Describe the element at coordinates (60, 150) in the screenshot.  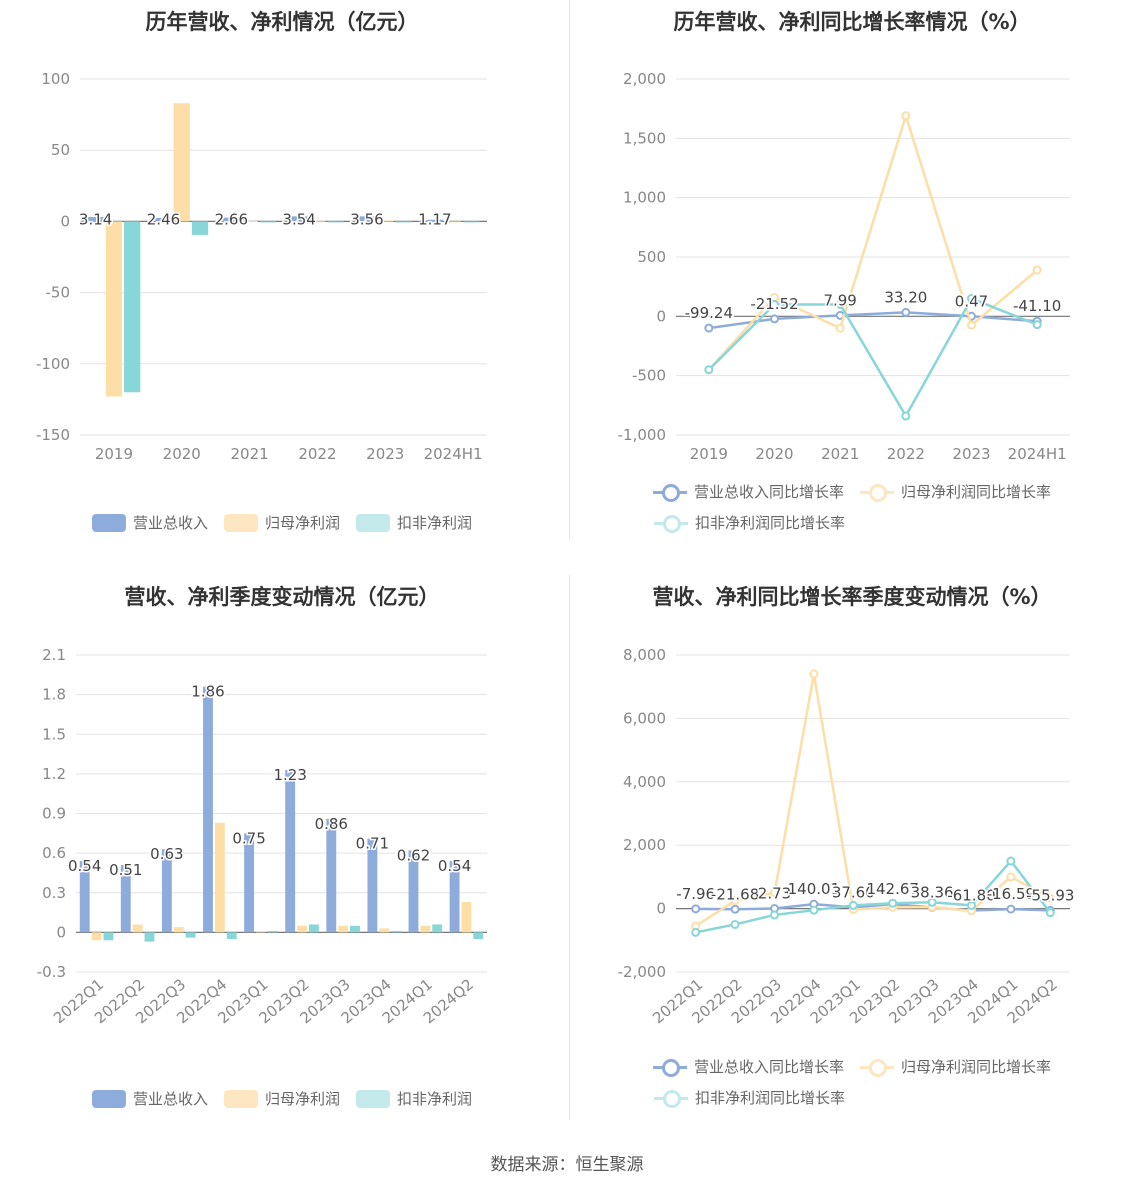
I see `y-tick-label: 50` at that location.